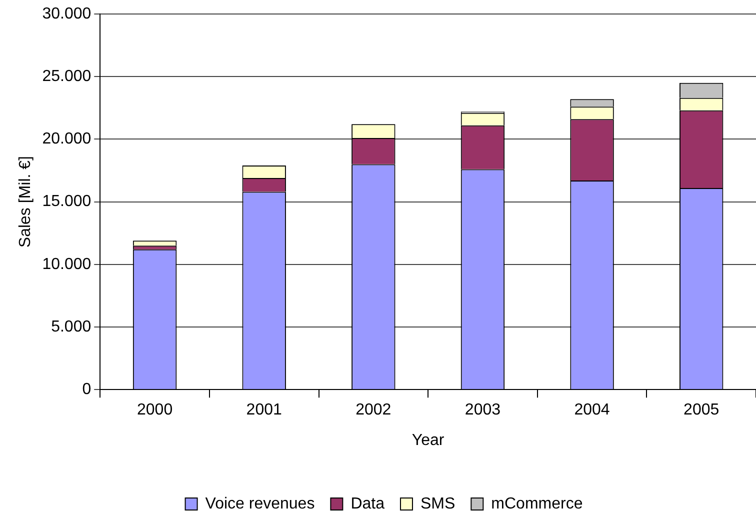 The image size is (756, 522). I want to click on x-tick-label: 2002, so click(374, 410).